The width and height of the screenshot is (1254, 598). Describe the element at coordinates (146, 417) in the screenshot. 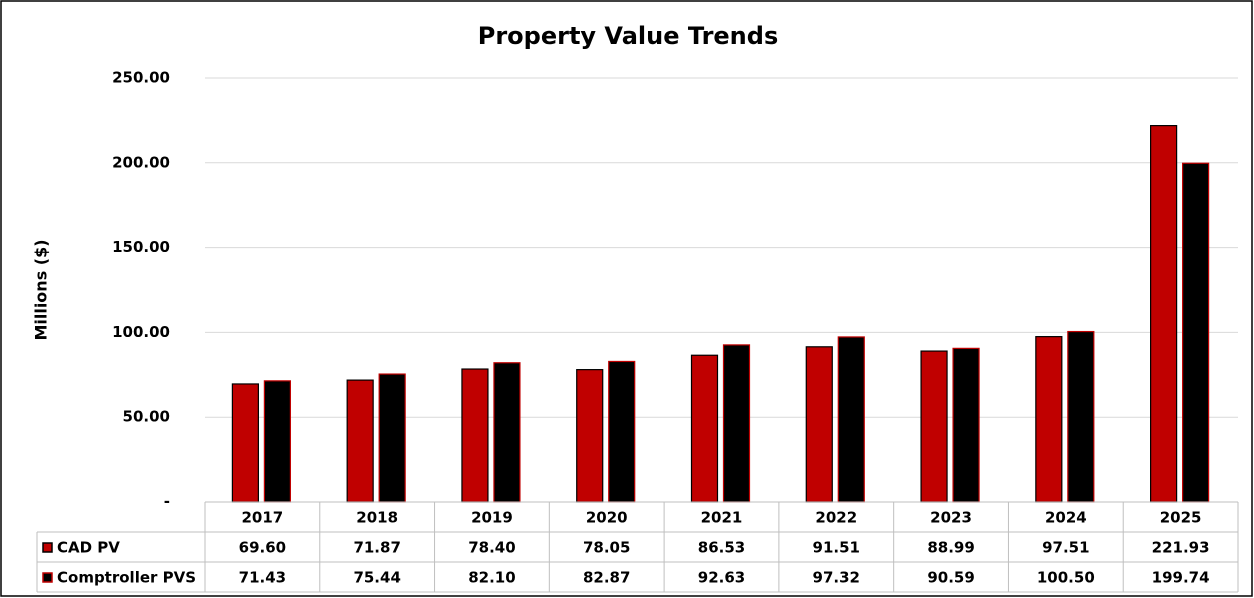

I see `y-tick-label: 50.00` at that location.